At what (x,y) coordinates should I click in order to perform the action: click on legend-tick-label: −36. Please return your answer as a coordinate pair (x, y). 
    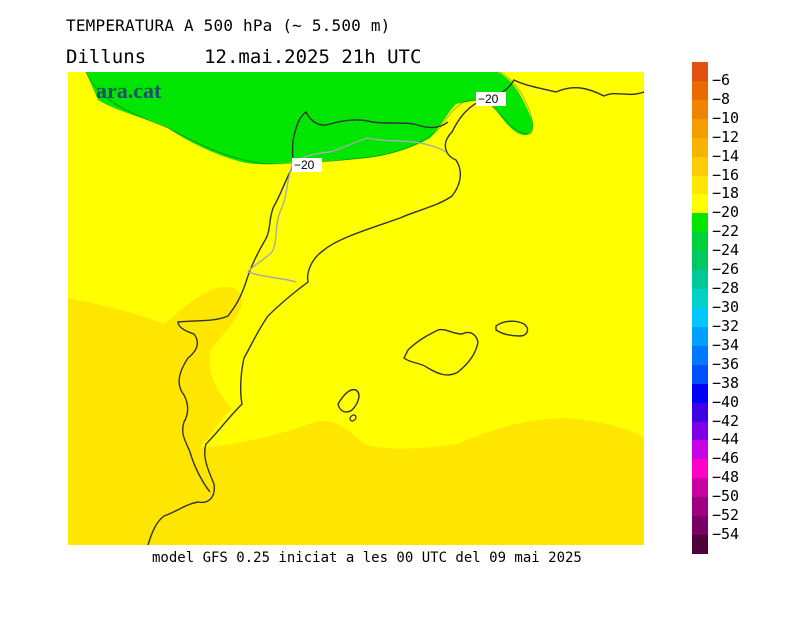
    Looking at the image, I should click on (726, 363).